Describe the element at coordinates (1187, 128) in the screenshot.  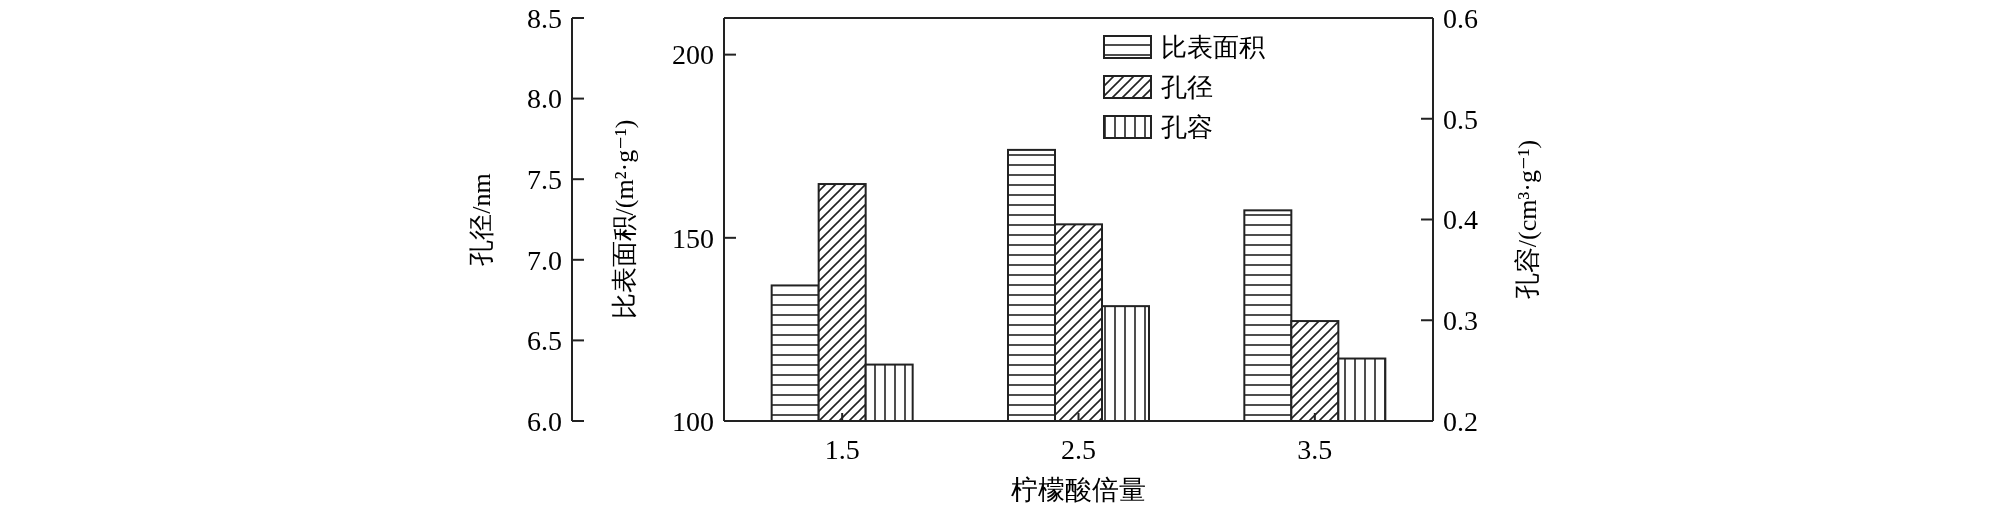
I see `legend-label: 孔容` at that location.